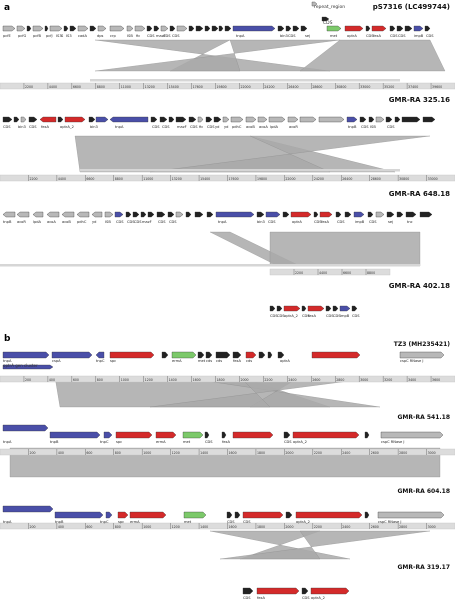 The width and height of the screenshot is (455, 601). Describe the element at coordinates (56, 361) in the screenshot. I see `gene-label: cspA` at that location.